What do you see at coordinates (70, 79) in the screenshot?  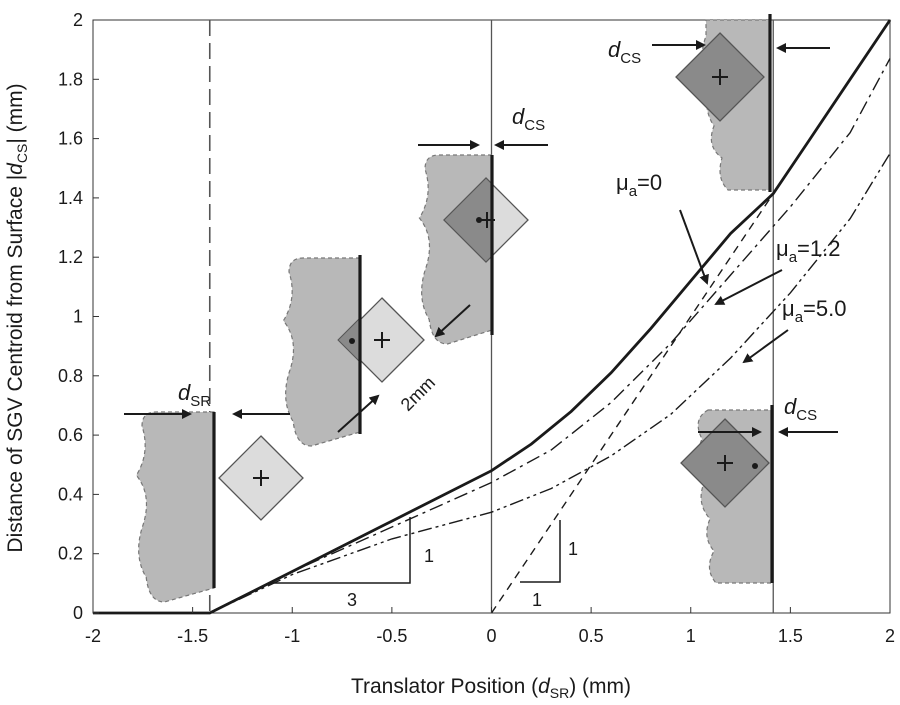 I see `y-tick-label: 1.8` at bounding box center [70, 79].